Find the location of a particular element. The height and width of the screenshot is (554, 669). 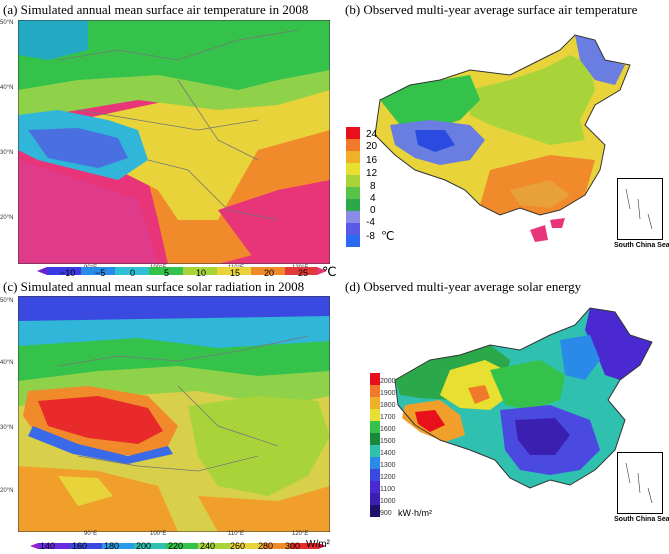

panel-d-legend-label: 1300 is located at coordinates (388, 465).